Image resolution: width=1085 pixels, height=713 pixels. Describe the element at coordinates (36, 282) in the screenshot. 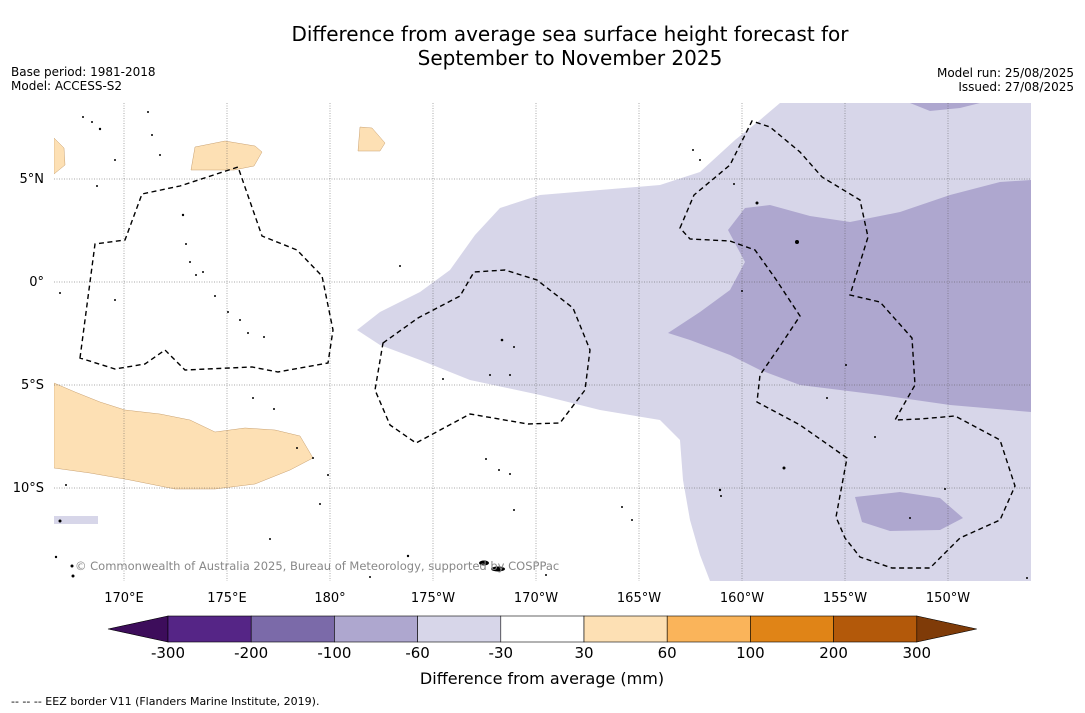

I see `lat-label: 0°` at that location.